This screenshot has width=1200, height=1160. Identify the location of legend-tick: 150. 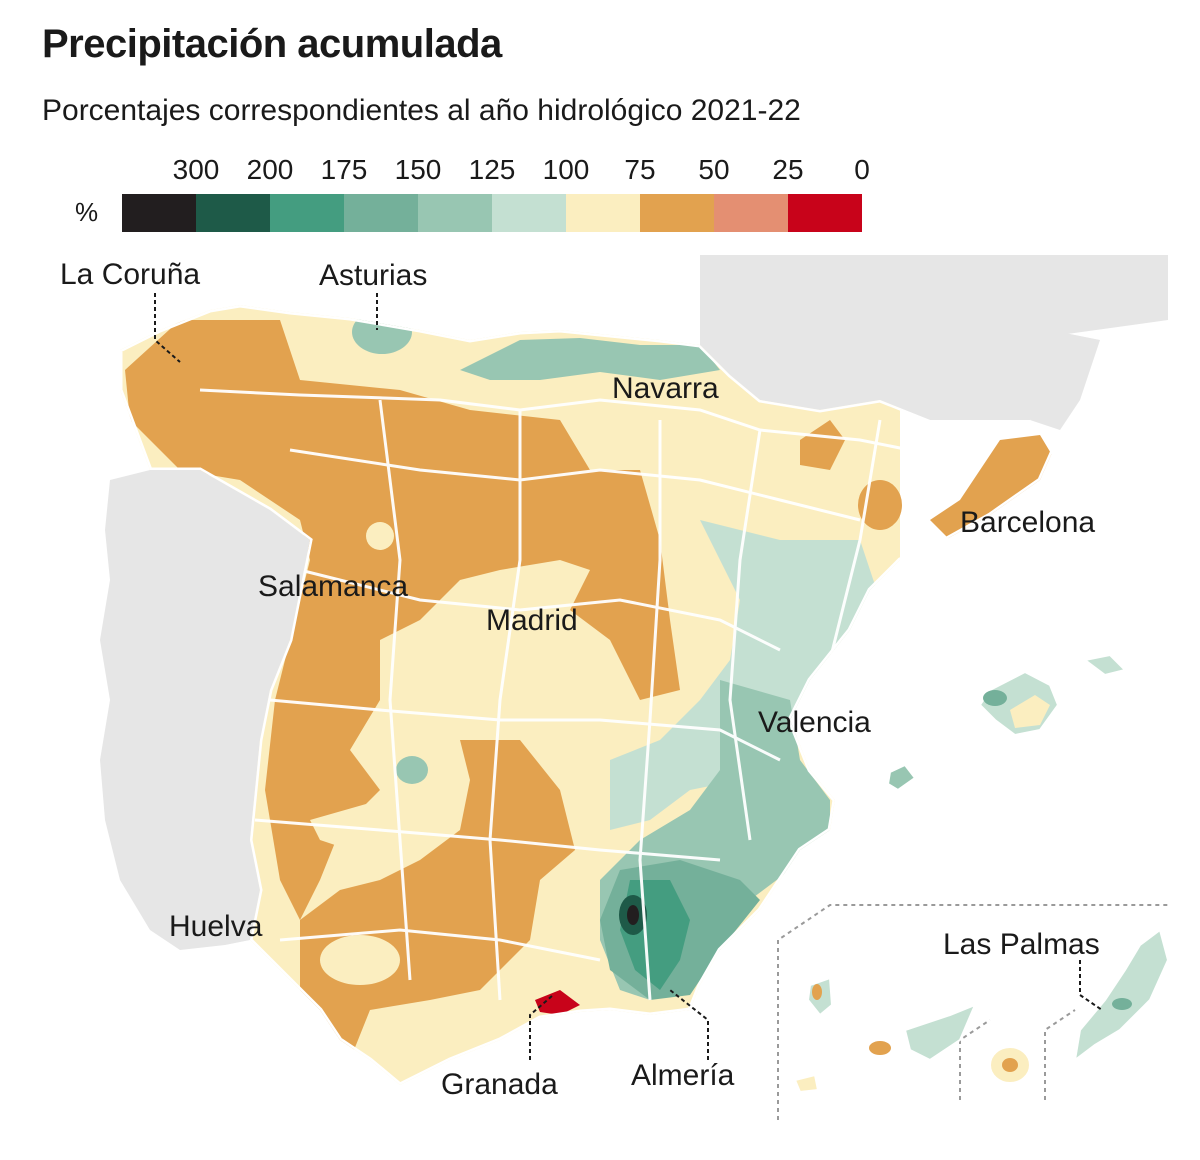
(418, 169).